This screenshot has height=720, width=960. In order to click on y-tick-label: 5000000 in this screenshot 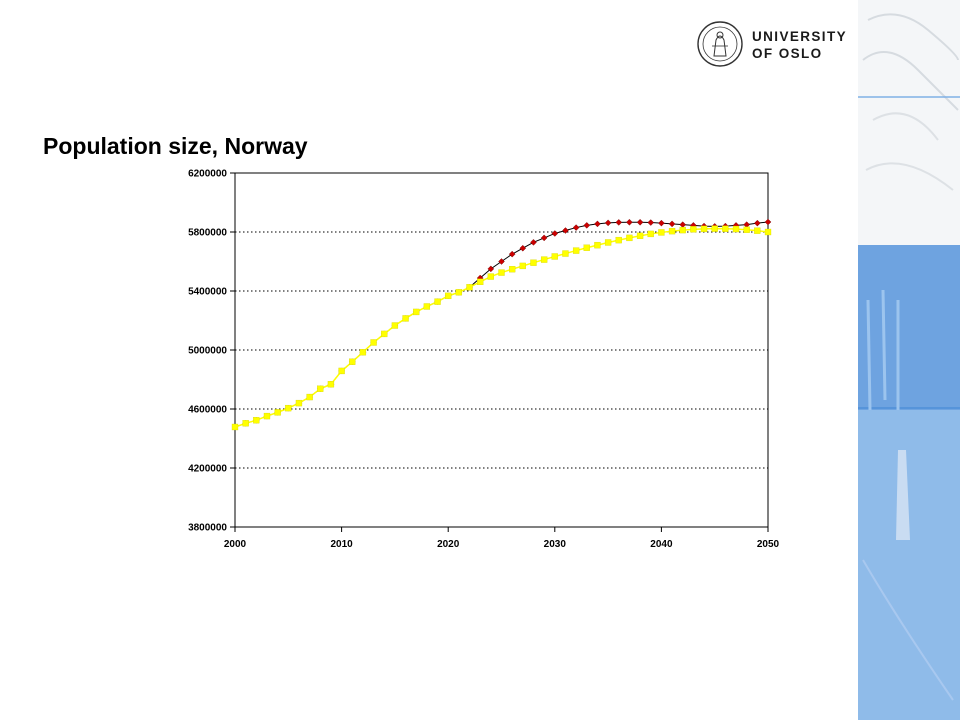, I will do `click(207, 351)`.